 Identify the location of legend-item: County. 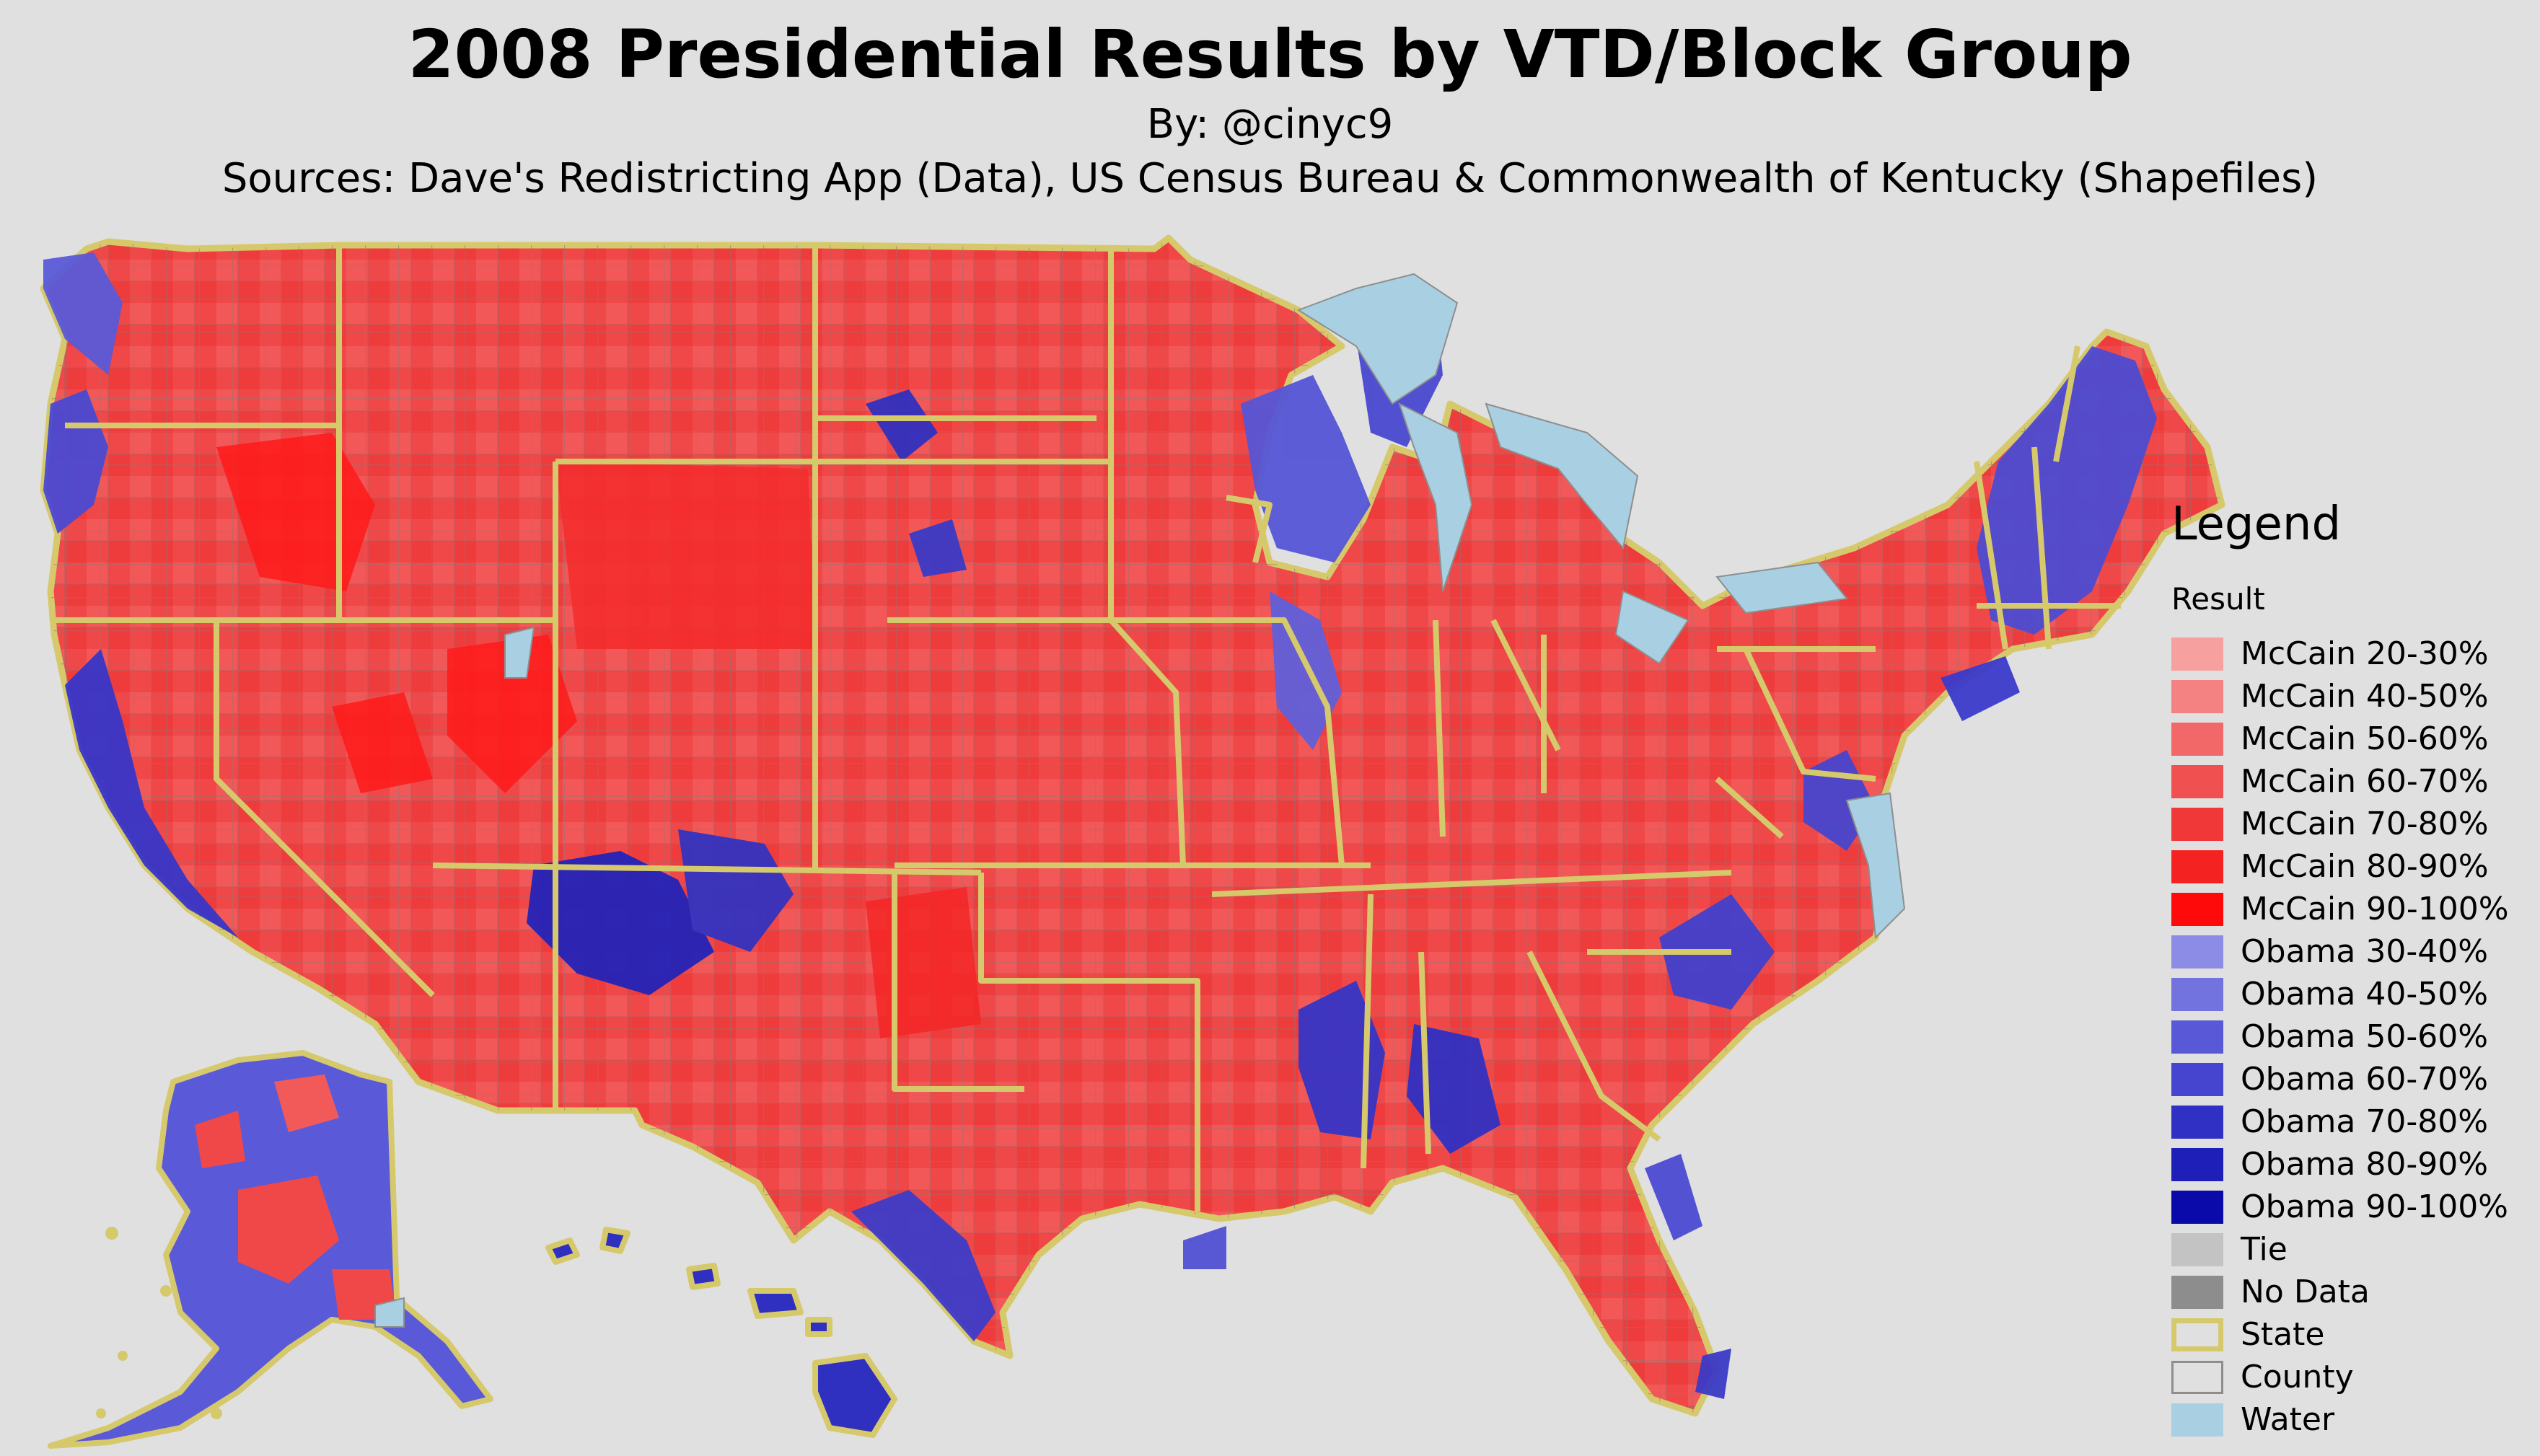
(2351, 1377).